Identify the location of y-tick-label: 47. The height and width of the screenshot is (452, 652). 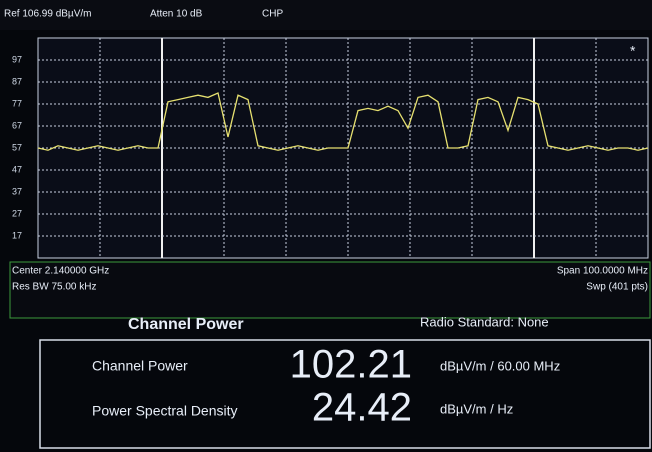
(17, 169).